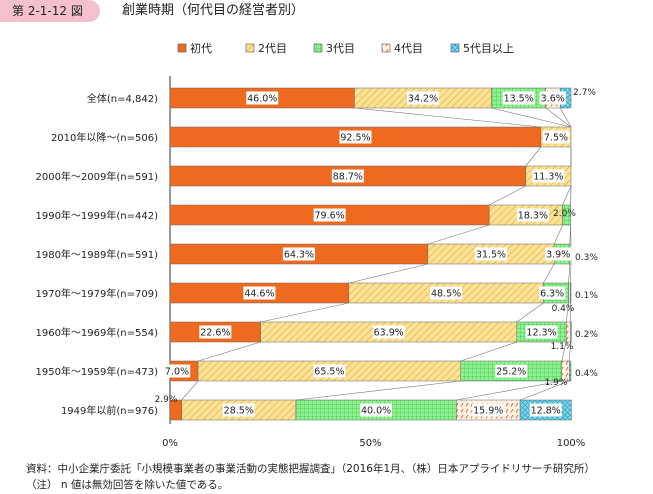 Image resolution: width=653 pixels, height=494 pixels. What do you see at coordinates (166, 400) in the screenshot?
I see `value-label: 2.9%` at bounding box center [166, 400].